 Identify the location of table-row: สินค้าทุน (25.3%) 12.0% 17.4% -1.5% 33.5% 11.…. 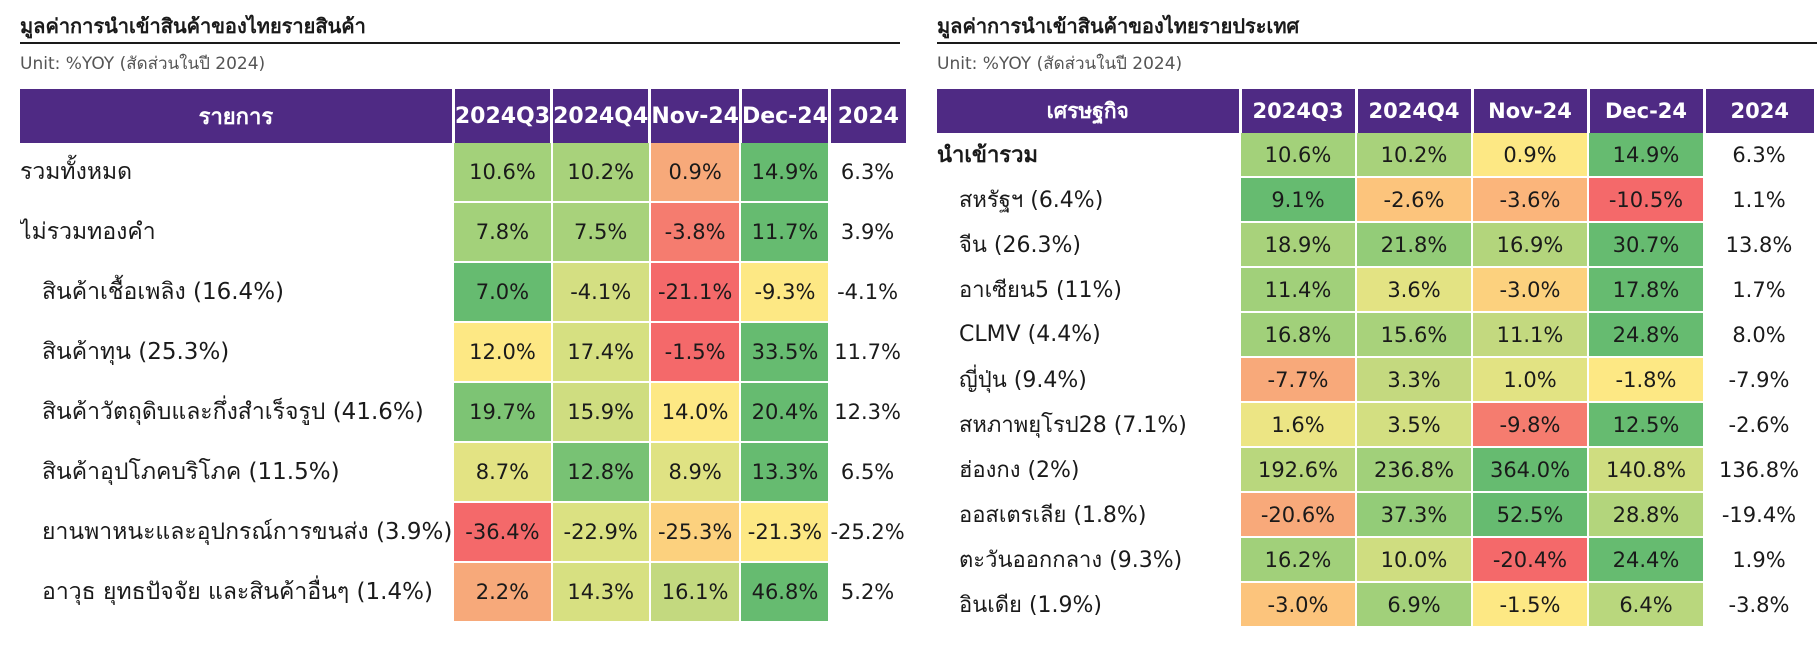
(463, 352).